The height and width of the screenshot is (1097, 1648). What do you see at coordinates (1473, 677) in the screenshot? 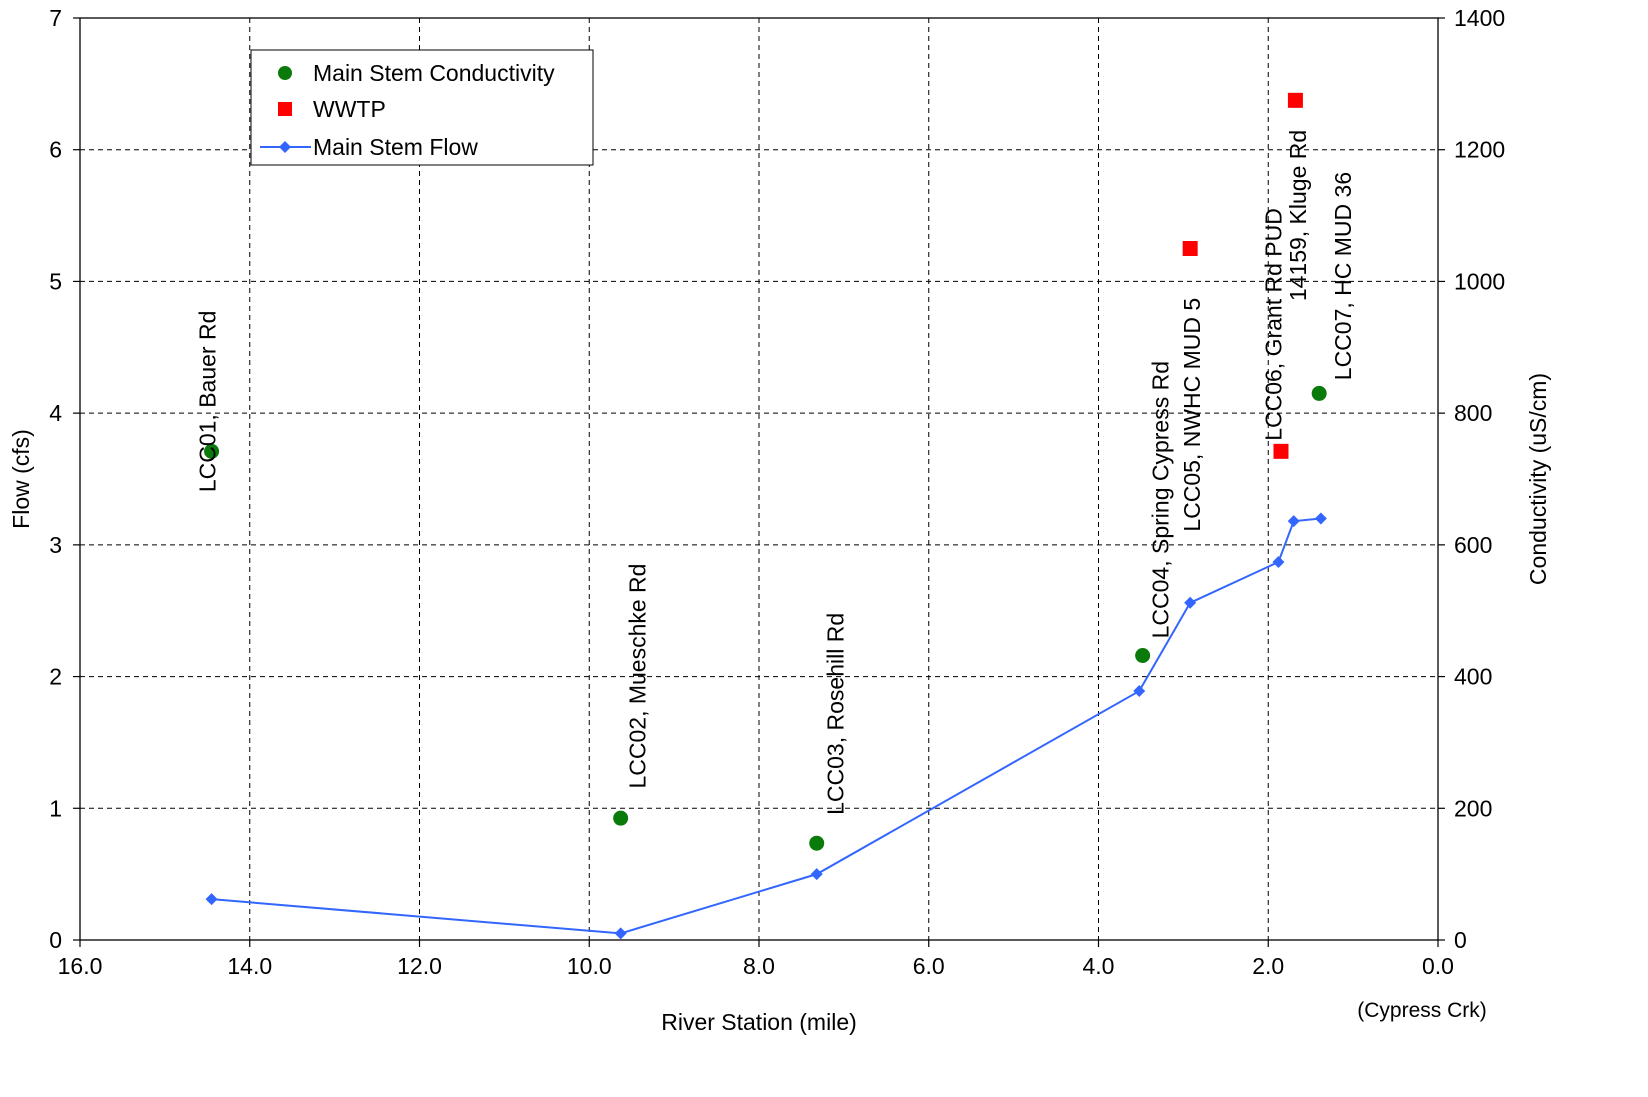
I see `y-right-tick-label: 400` at bounding box center [1473, 677].